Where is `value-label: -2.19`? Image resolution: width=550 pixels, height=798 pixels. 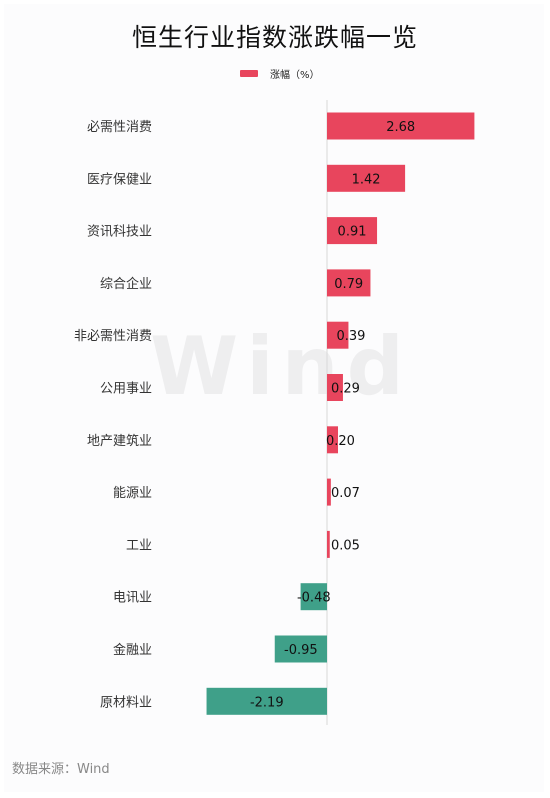
value-label: -2.19 is located at coordinates (267, 702).